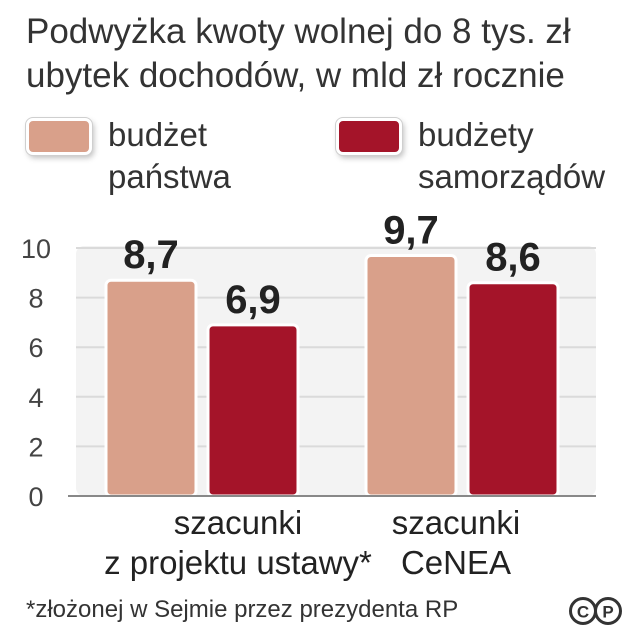  I want to click on y-tick-label: 2, so click(35, 447).